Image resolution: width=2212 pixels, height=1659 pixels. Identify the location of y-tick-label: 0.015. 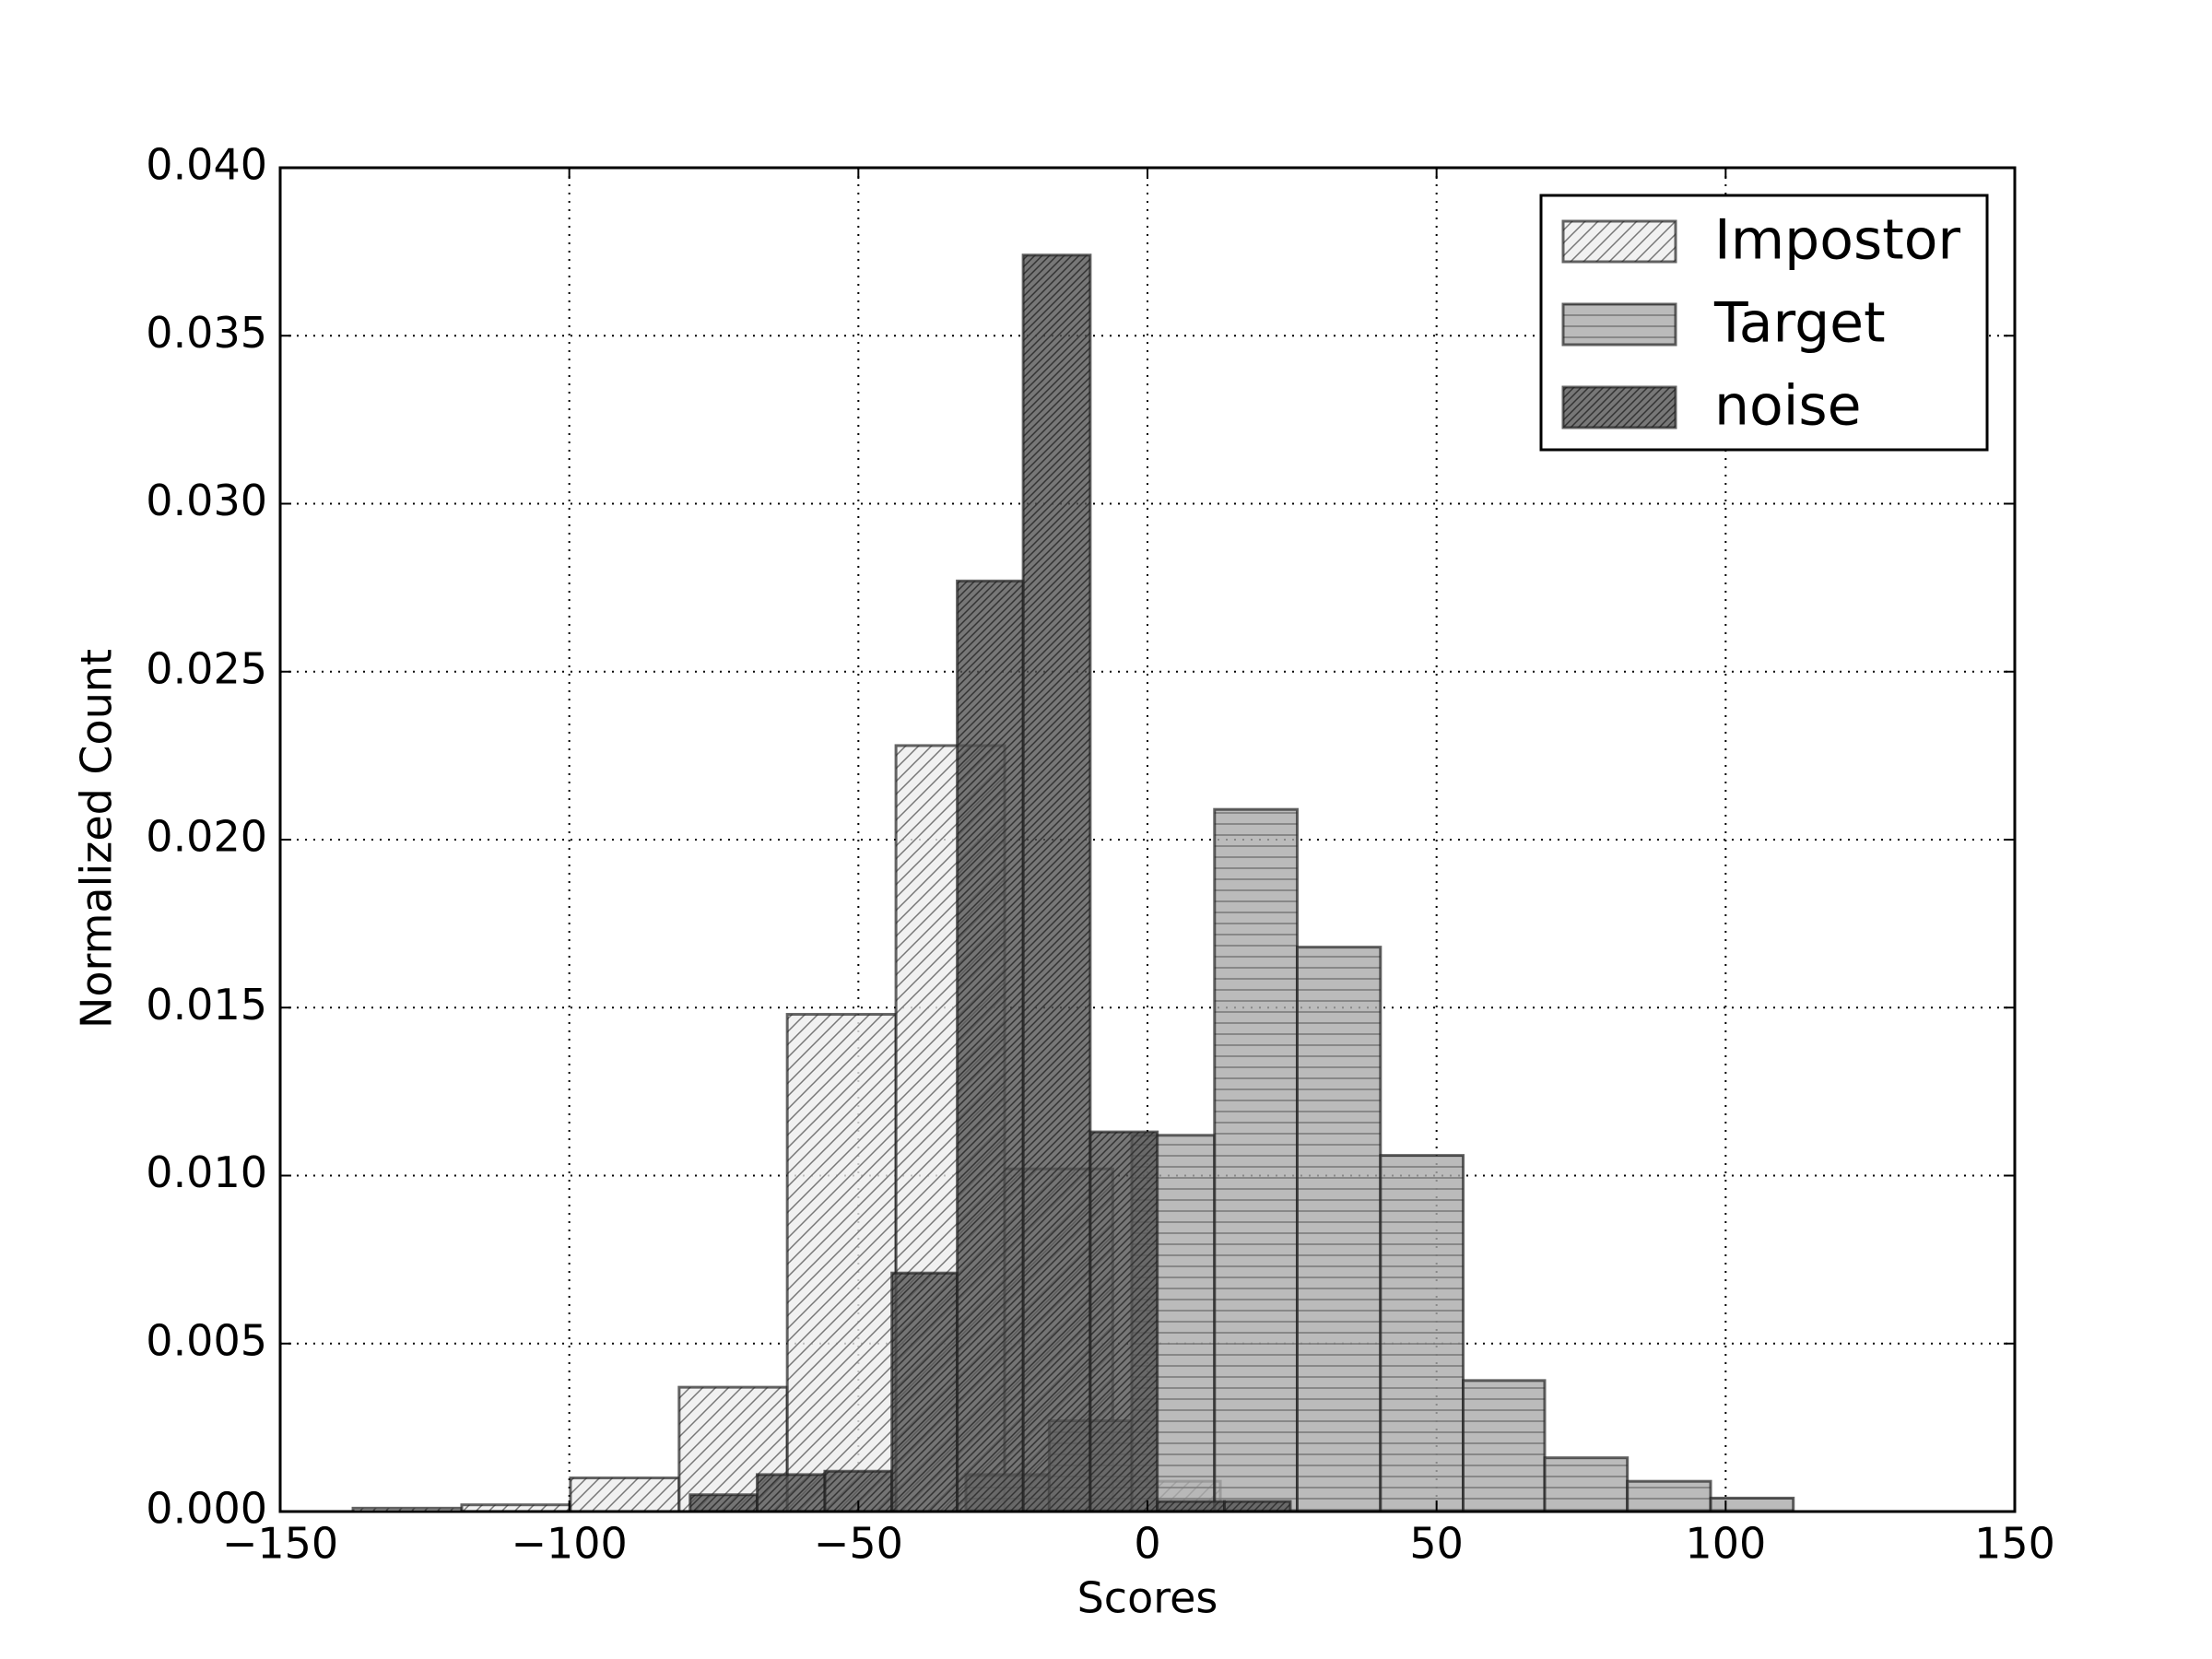
(206, 1005).